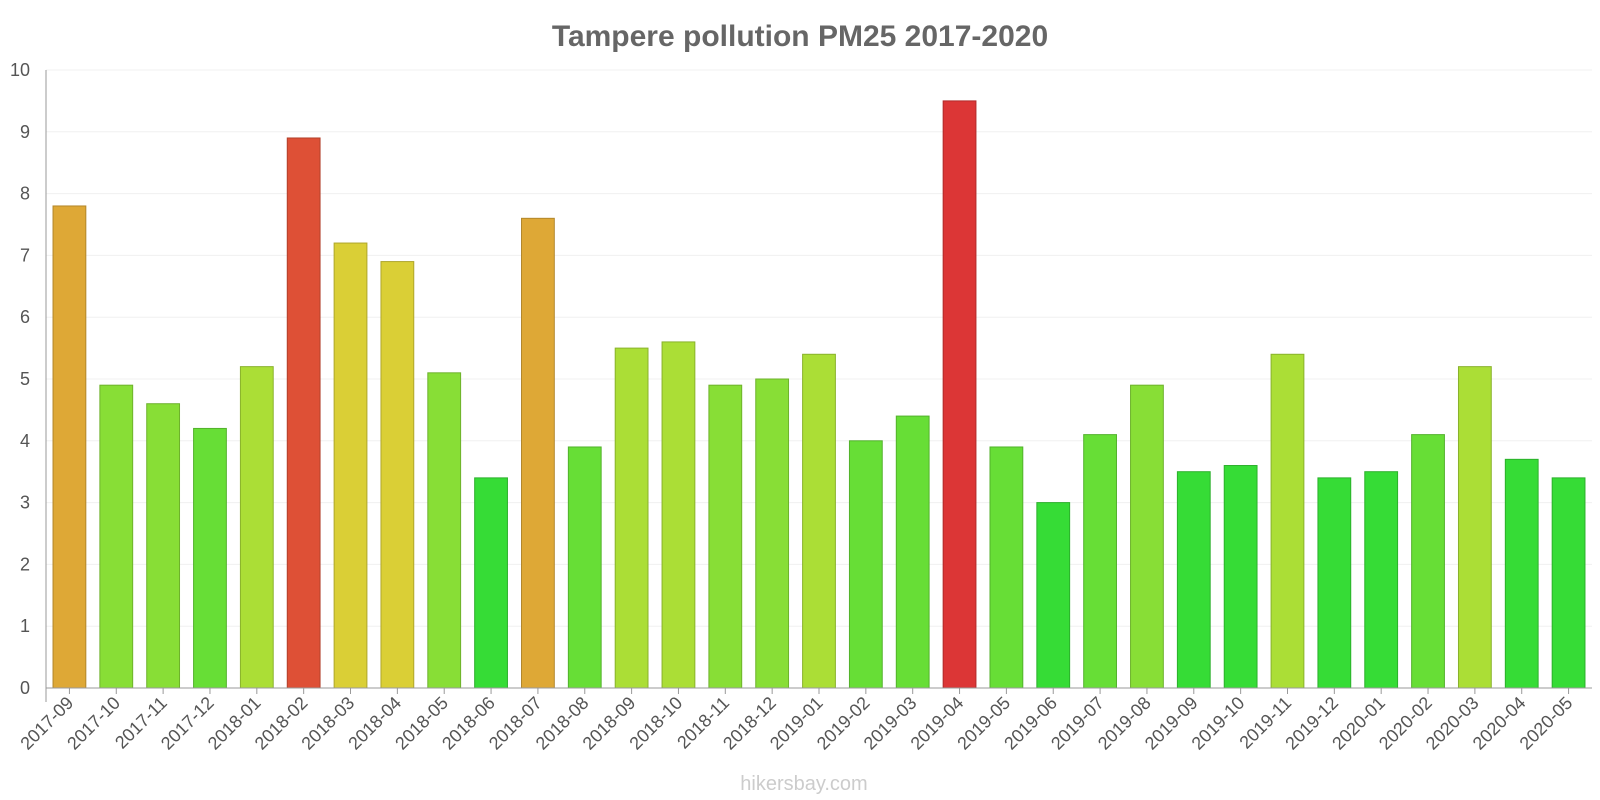 The width and height of the screenshot is (1600, 800). I want to click on y-tick-label: 10, so click(20, 70).